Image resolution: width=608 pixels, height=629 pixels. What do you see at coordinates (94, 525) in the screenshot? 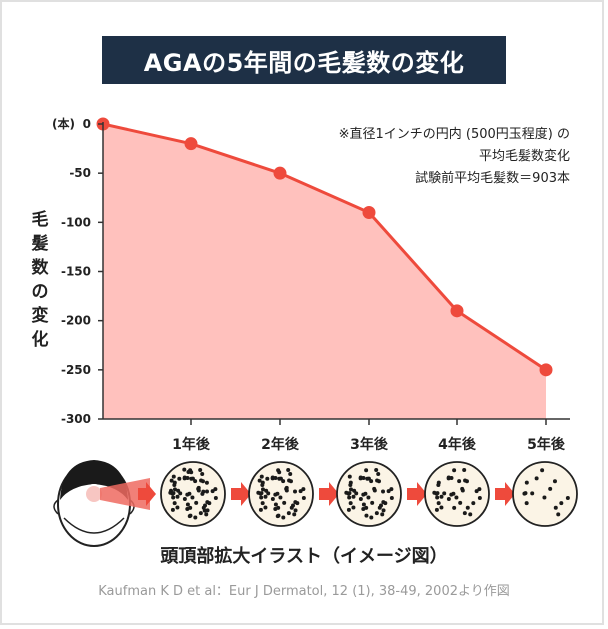
I see `face-line-icon` at bounding box center [94, 525].